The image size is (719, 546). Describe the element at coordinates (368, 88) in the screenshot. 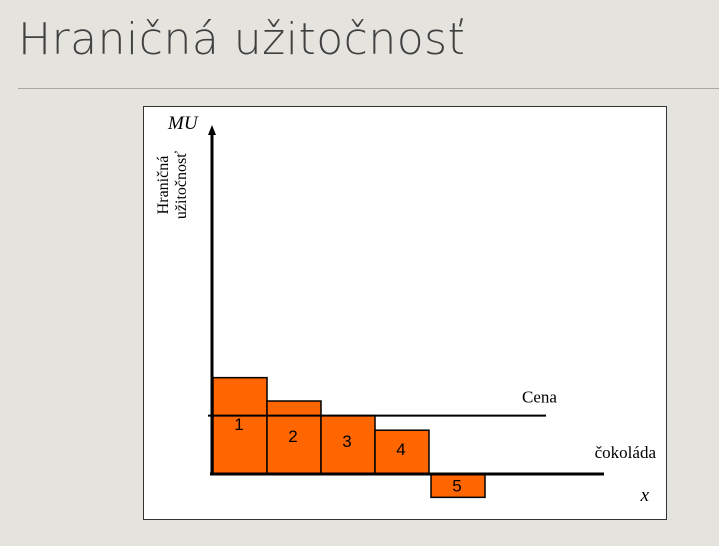

I see `title-divider` at that location.